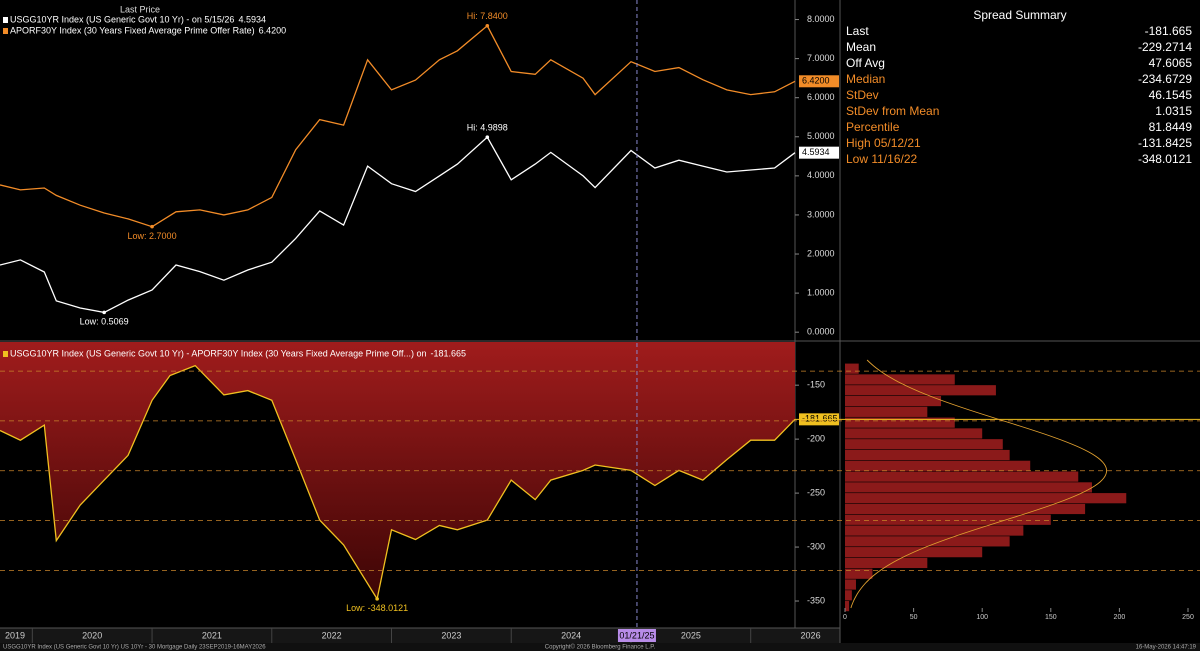 The image size is (1200, 651). Describe the element at coordinates (845, 617) in the screenshot. I see `x-tick-label: 0` at that location.